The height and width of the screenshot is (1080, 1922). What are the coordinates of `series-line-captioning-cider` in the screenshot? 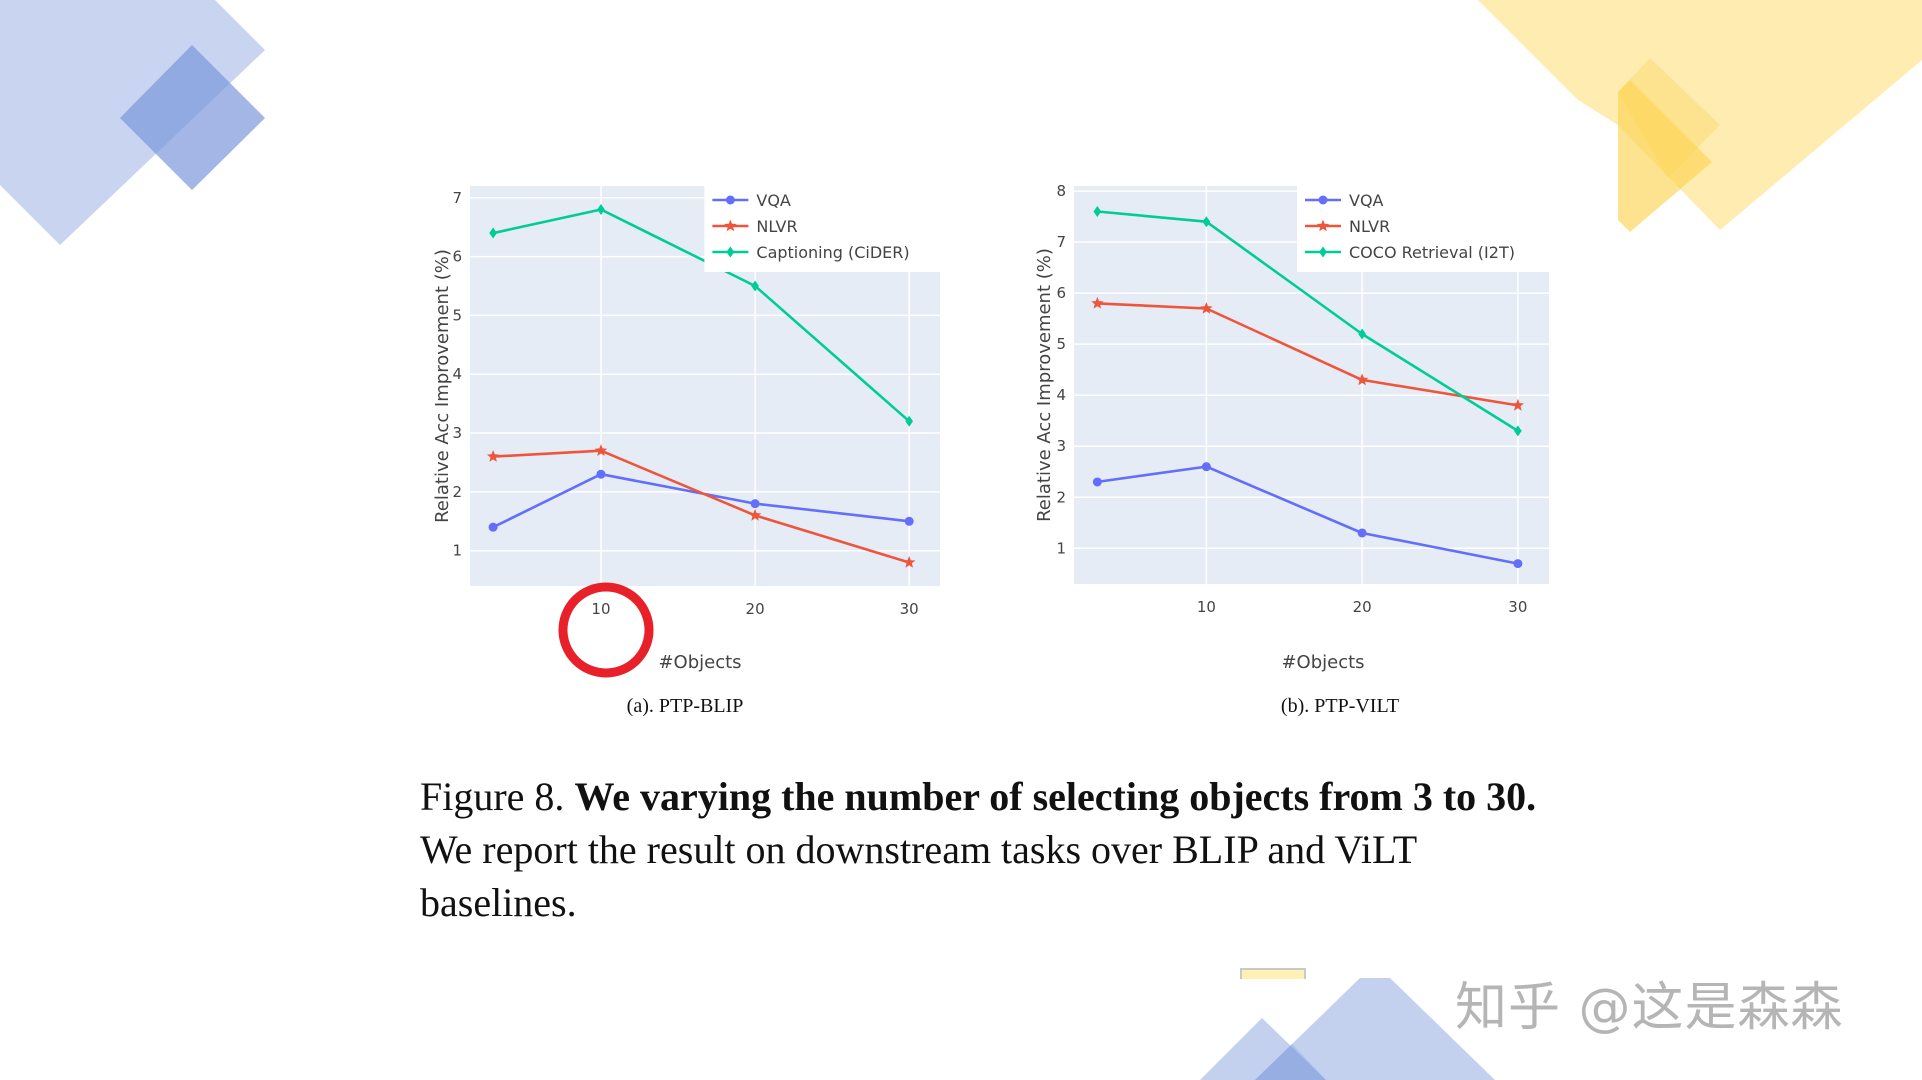 It's located at (701, 315).